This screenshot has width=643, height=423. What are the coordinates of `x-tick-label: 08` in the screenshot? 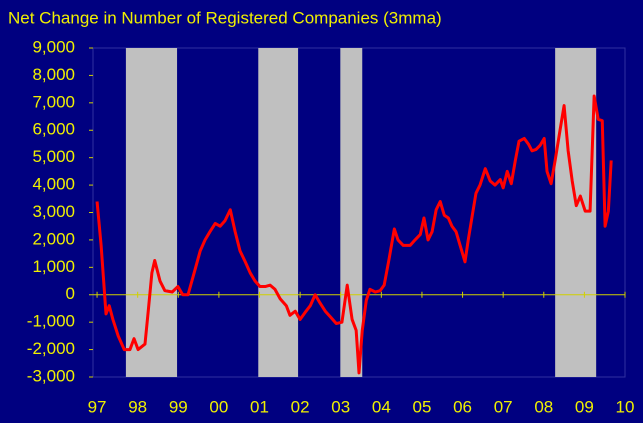 It's located at (543, 406).